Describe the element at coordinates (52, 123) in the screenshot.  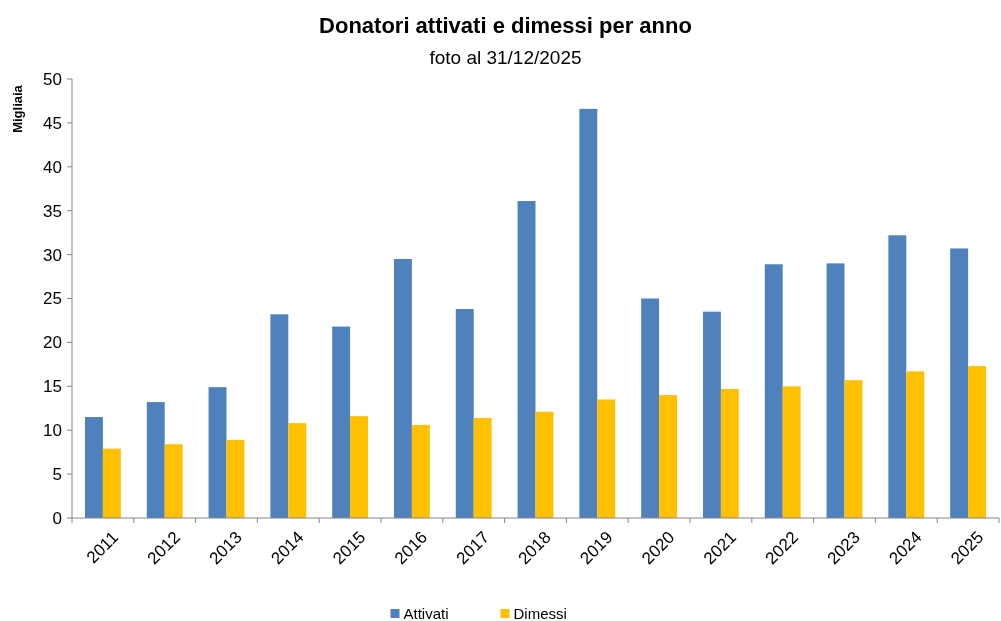
I see `y-tick-label: 45` at that location.